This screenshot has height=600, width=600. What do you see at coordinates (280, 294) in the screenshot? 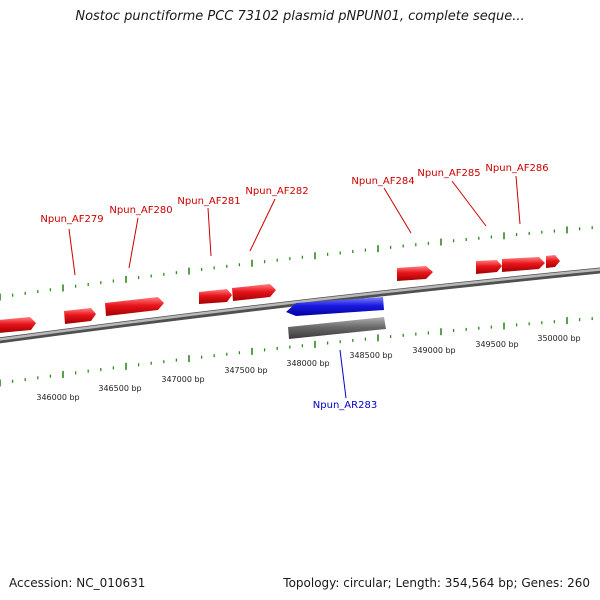
I see `forward-genes` at bounding box center [280, 294].